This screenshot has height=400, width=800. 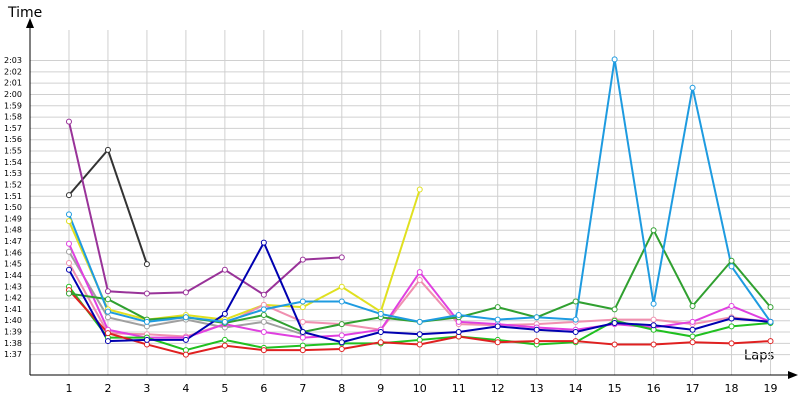 What do you see at coordinates (13, 354) in the screenshot?
I see `y-tick-label: 1:37` at bounding box center [13, 354].